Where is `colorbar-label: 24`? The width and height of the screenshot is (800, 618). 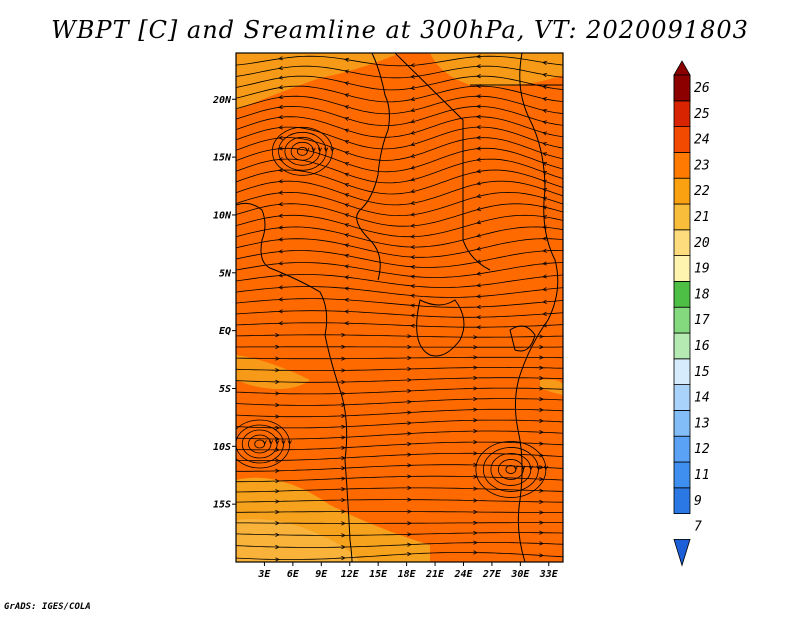 colorbar-label: 24 is located at coordinates (702, 140).